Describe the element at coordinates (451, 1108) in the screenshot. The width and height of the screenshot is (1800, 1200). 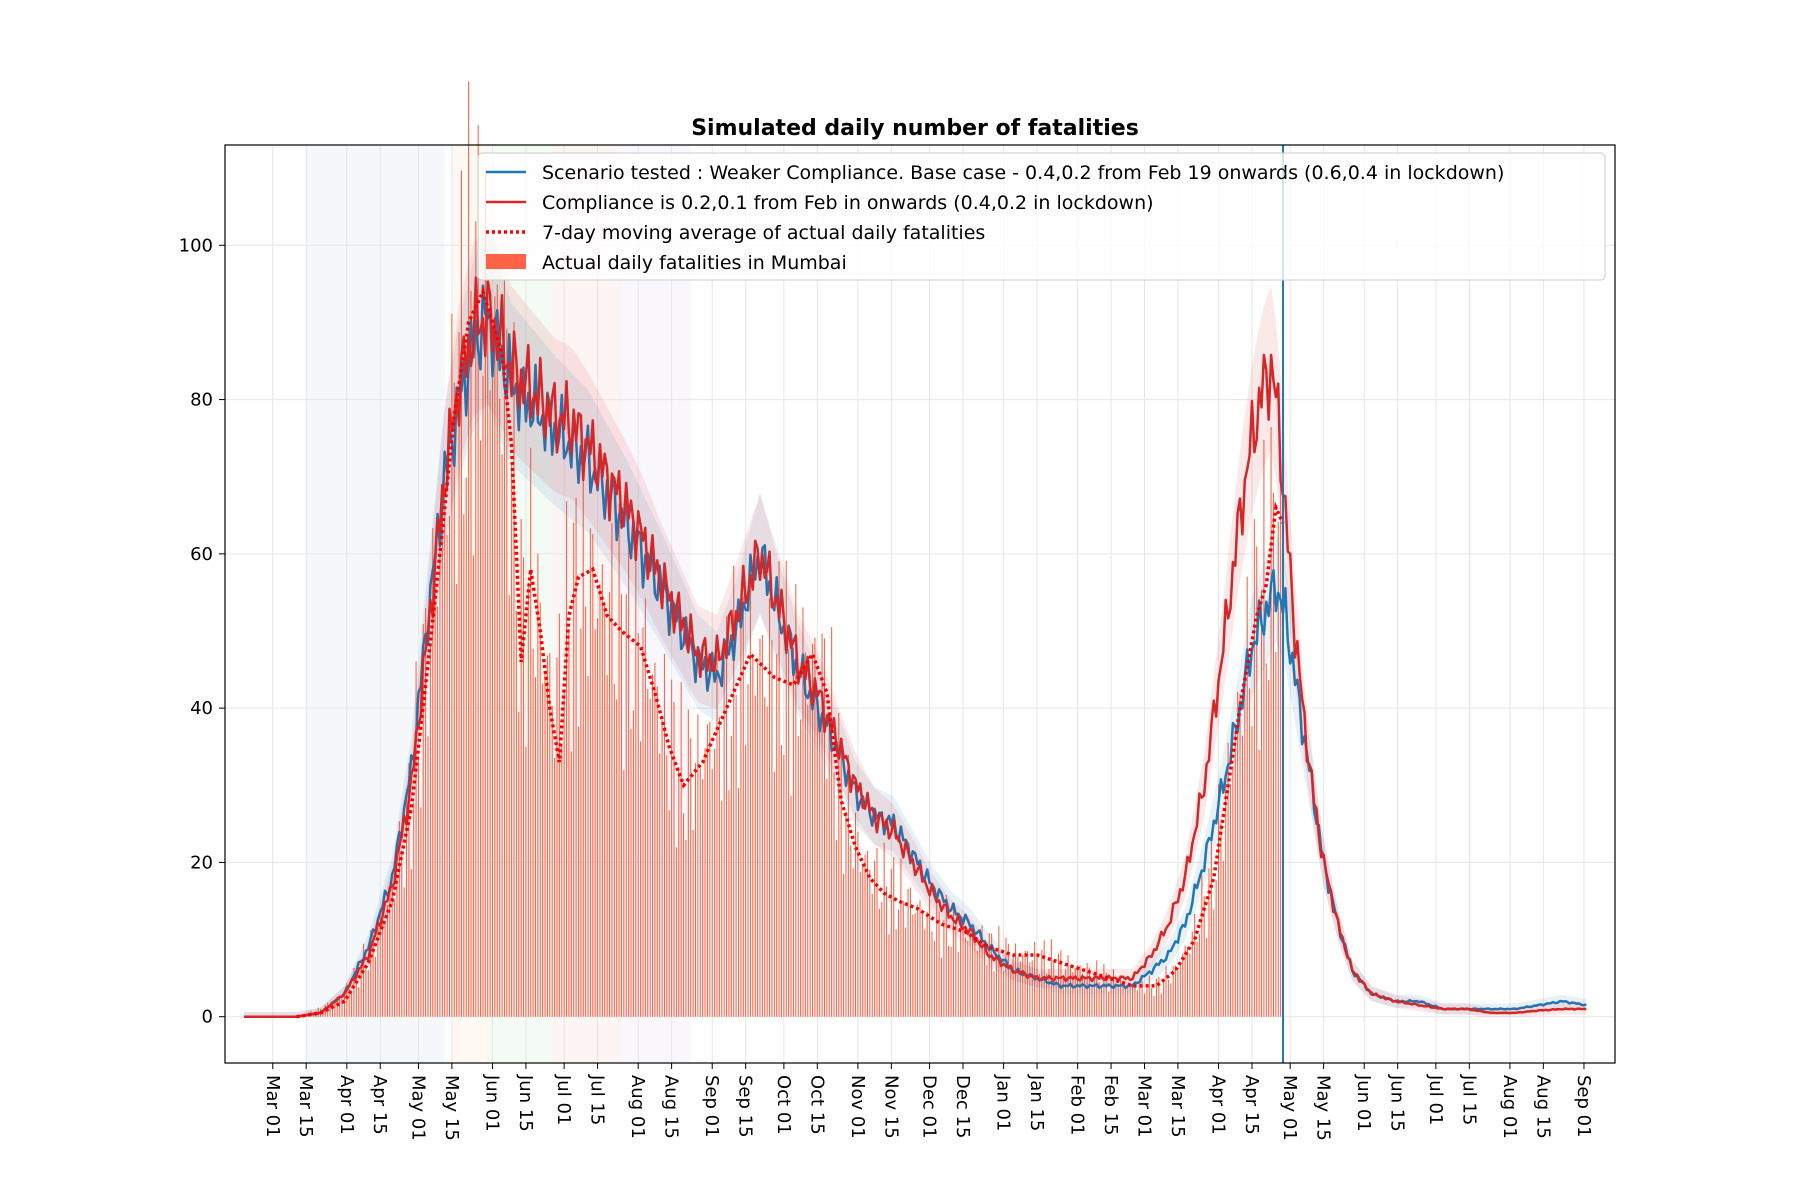
I see `x-tick-label-5: May 15` at that location.